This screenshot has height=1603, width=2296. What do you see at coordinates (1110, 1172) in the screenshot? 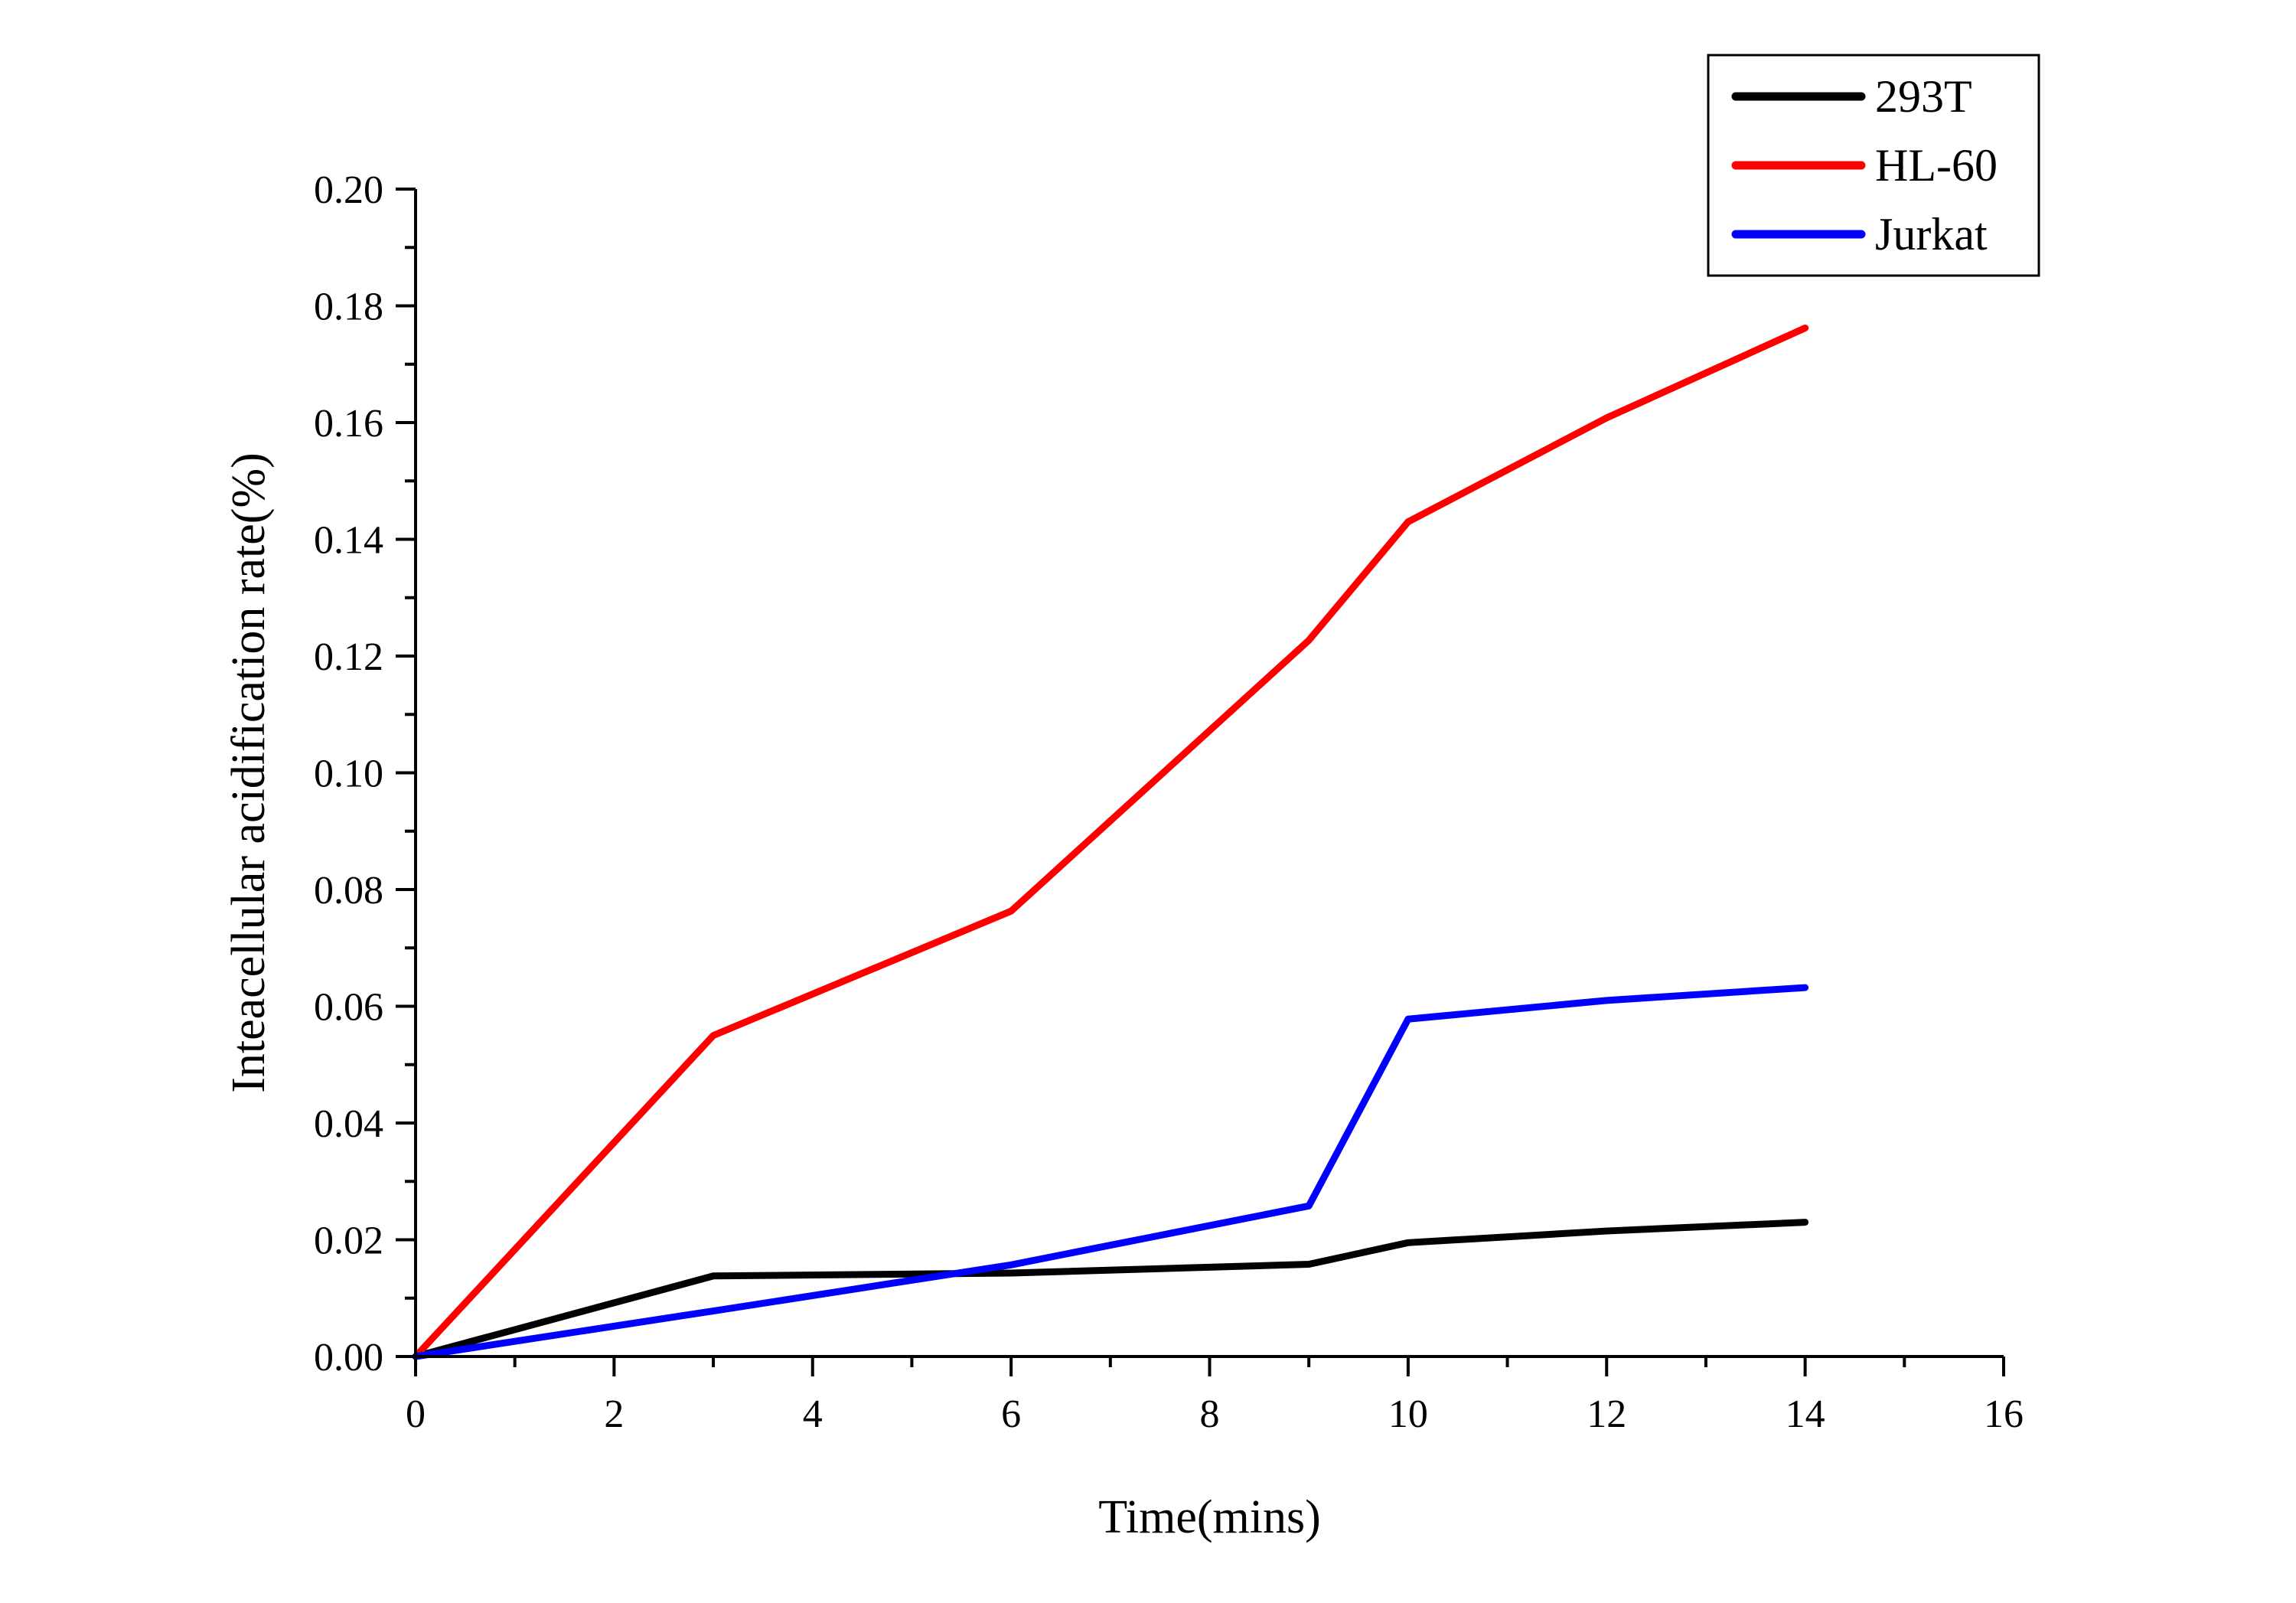
I see `series-line-jurkat` at bounding box center [1110, 1172].